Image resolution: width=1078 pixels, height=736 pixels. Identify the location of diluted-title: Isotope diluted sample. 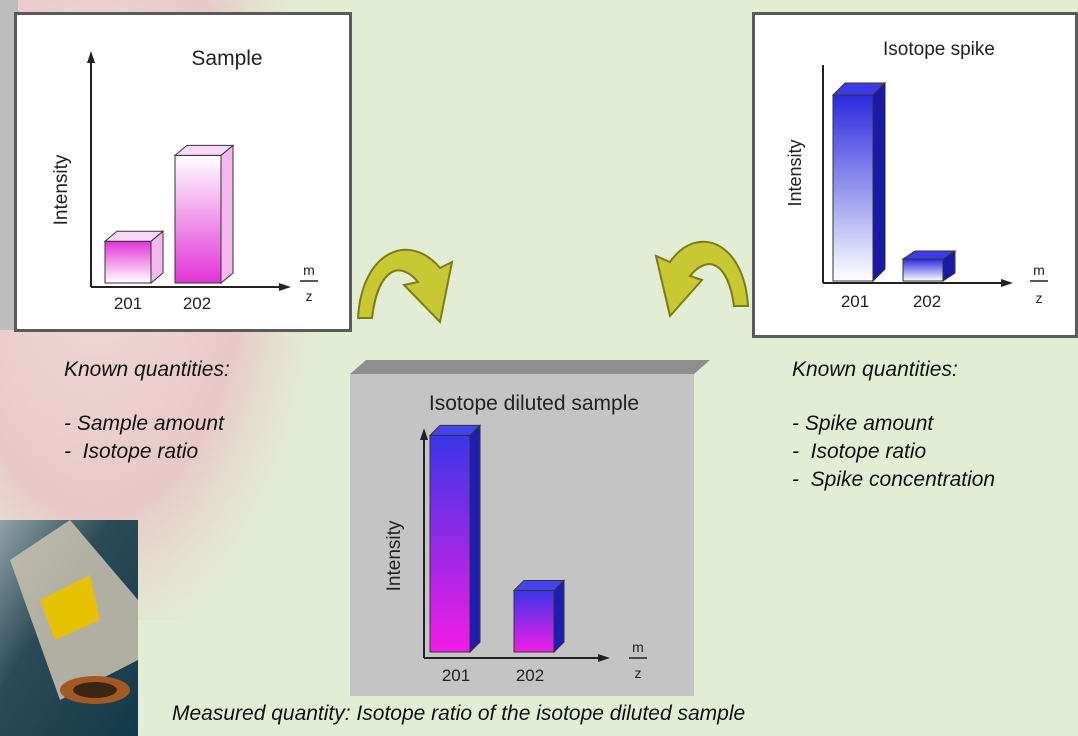
(534, 403).